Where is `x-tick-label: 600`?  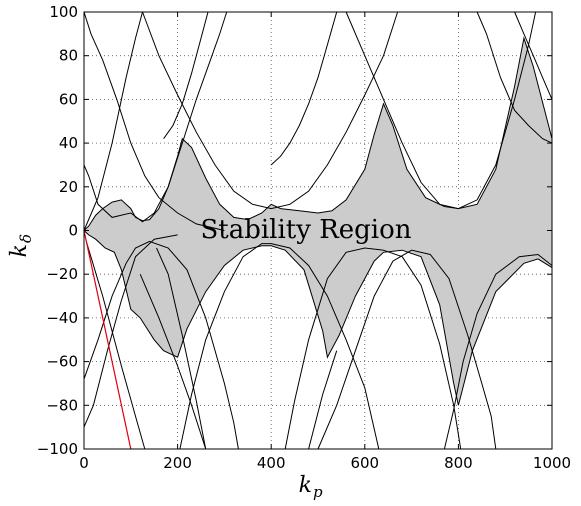
x-tick-label: 600 is located at coordinates (364, 463).